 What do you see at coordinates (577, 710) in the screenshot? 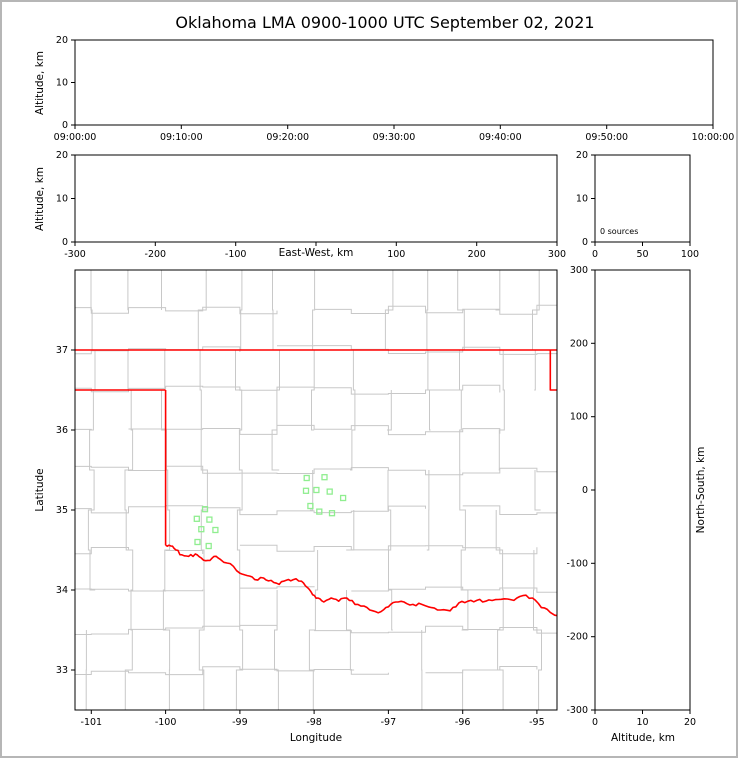
I see `ns-tick-label: -300` at bounding box center [577, 710].